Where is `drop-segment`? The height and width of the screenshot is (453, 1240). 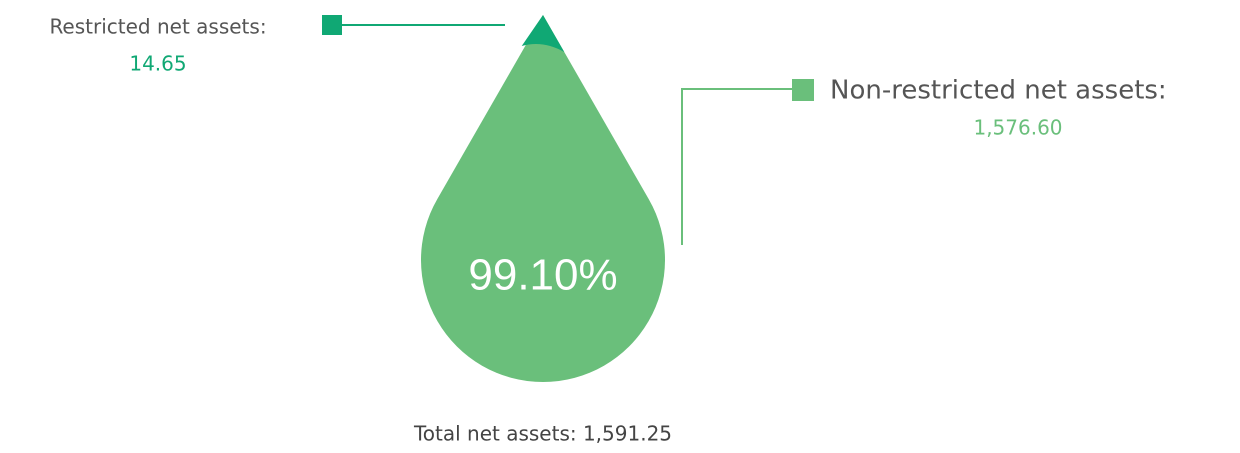 drop-segment is located at coordinates (543, 34).